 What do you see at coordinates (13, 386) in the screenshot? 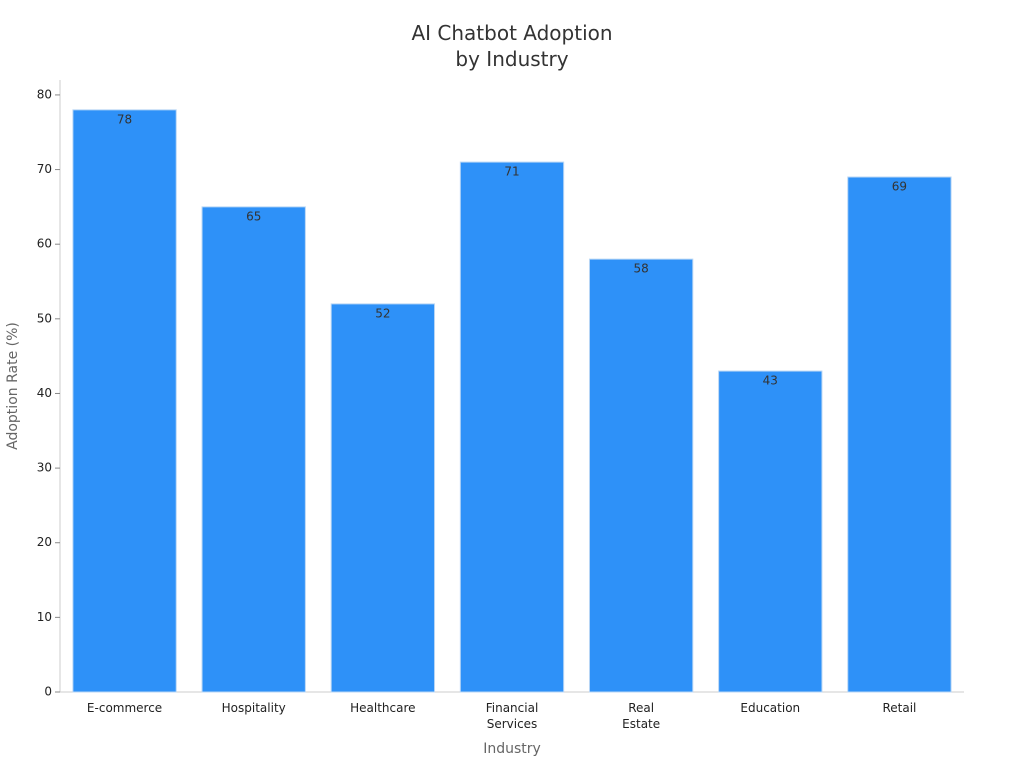
I see `y-axis-label: Adoption Rate (%)` at bounding box center [13, 386].